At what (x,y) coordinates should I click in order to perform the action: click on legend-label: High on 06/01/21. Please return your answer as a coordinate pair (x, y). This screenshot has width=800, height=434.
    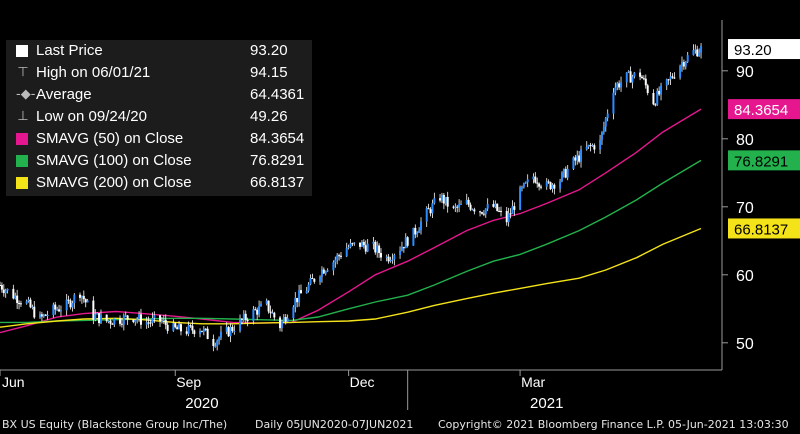
    Looking at the image, I should click on (93, 72).